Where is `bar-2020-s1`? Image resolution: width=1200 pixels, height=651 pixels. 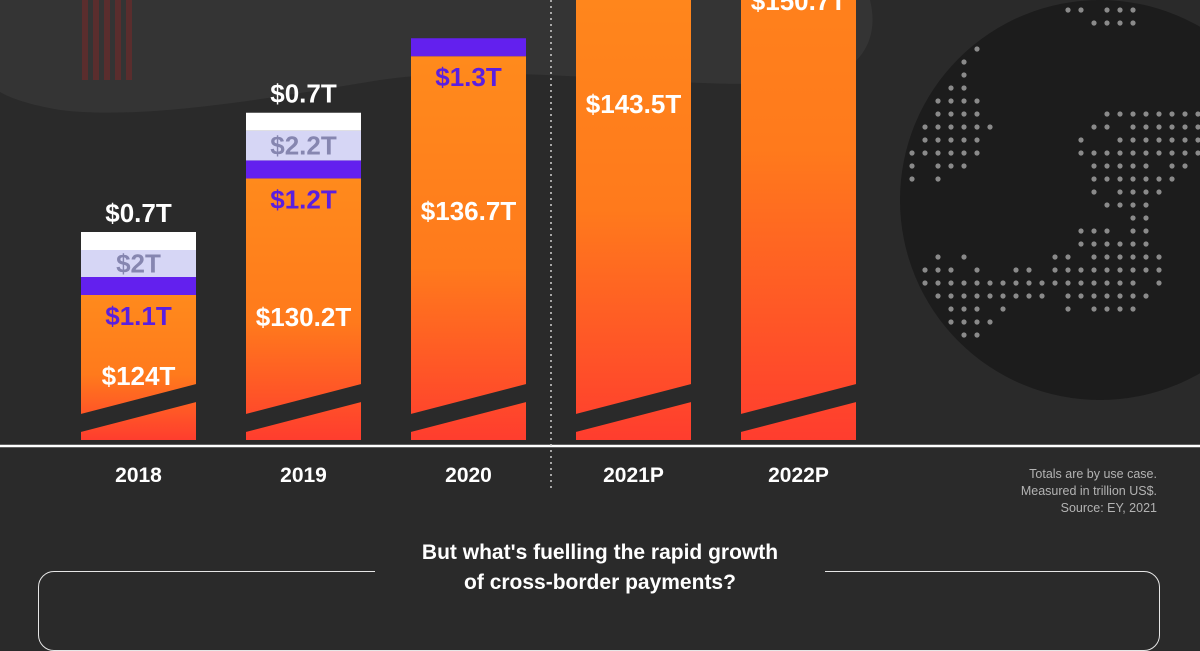
bar-2020-s1 is located at coordinates (468, 248).